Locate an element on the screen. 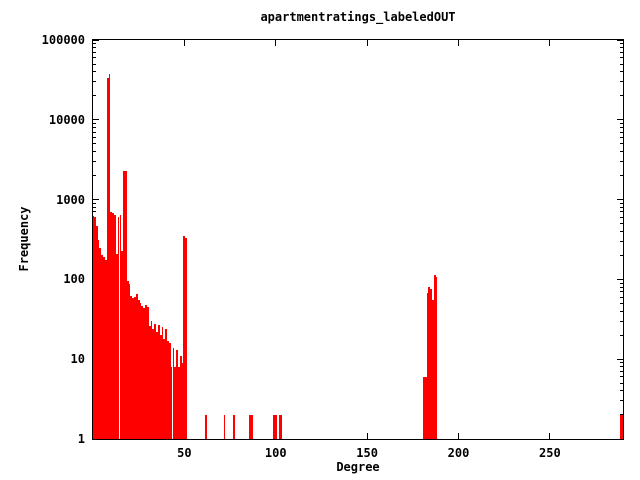 The height and width of the screenshot is (480, 640). x-tick-label: 100 is located at coordinates (275, 453).